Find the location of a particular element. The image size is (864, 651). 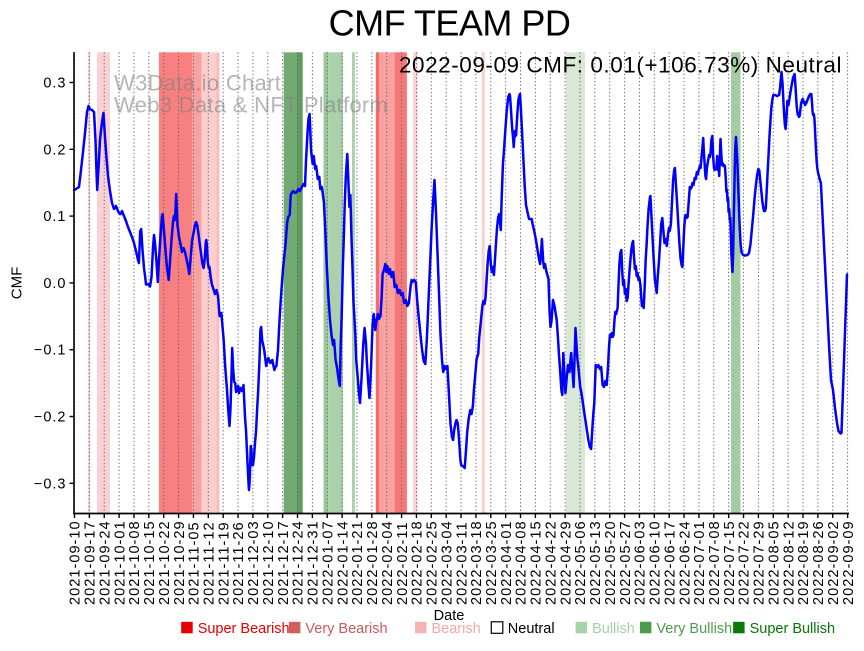

svg-text: 2021-12-24 is located at coordinates (299, 562).